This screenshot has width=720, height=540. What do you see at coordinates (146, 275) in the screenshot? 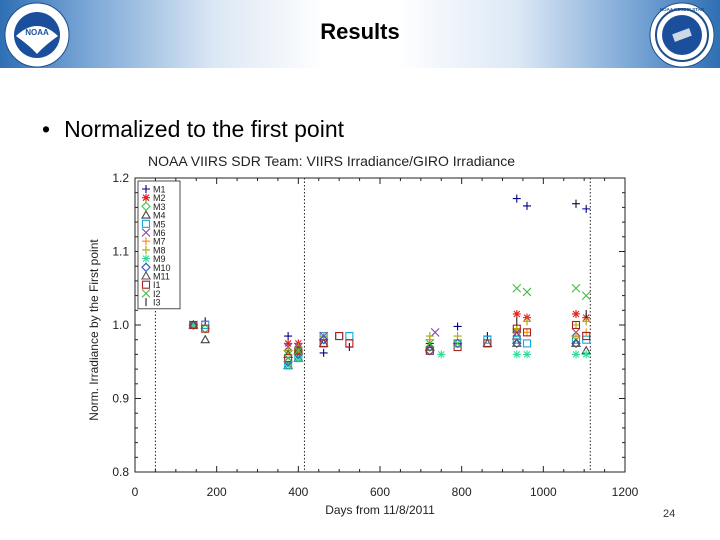
I see `legend-marker-m11` at bounding box center [146, 275].